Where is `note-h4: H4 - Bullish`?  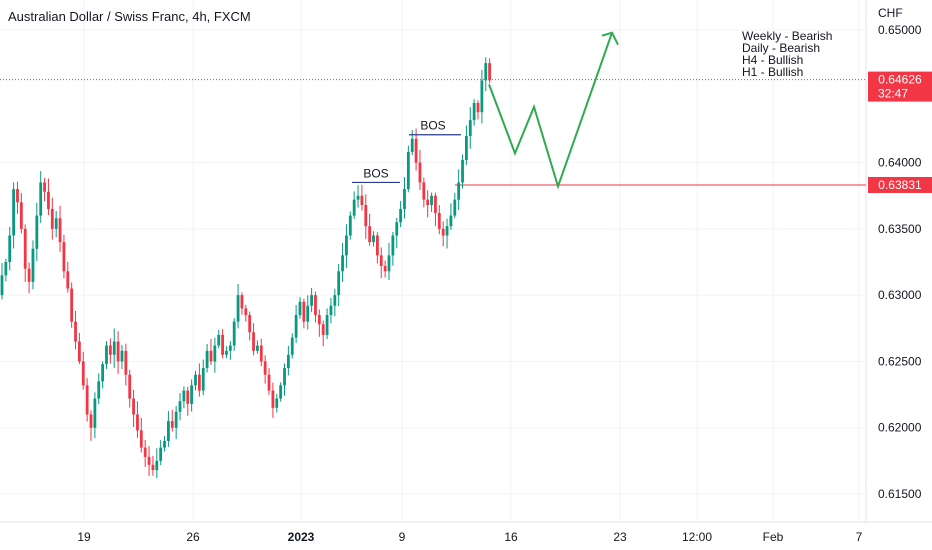
note-h4: H4 - Bullish is located at coordinates (773, 60).